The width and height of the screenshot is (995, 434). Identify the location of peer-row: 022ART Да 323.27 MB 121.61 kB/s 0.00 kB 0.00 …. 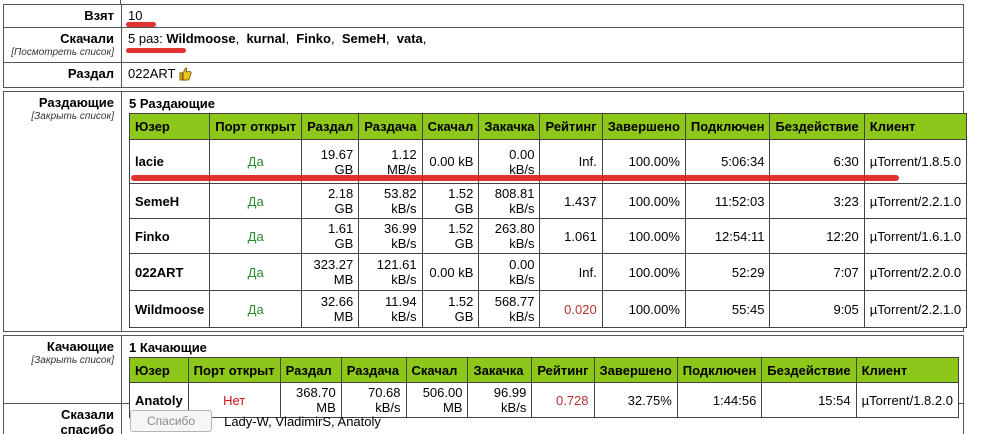
(548, 272).